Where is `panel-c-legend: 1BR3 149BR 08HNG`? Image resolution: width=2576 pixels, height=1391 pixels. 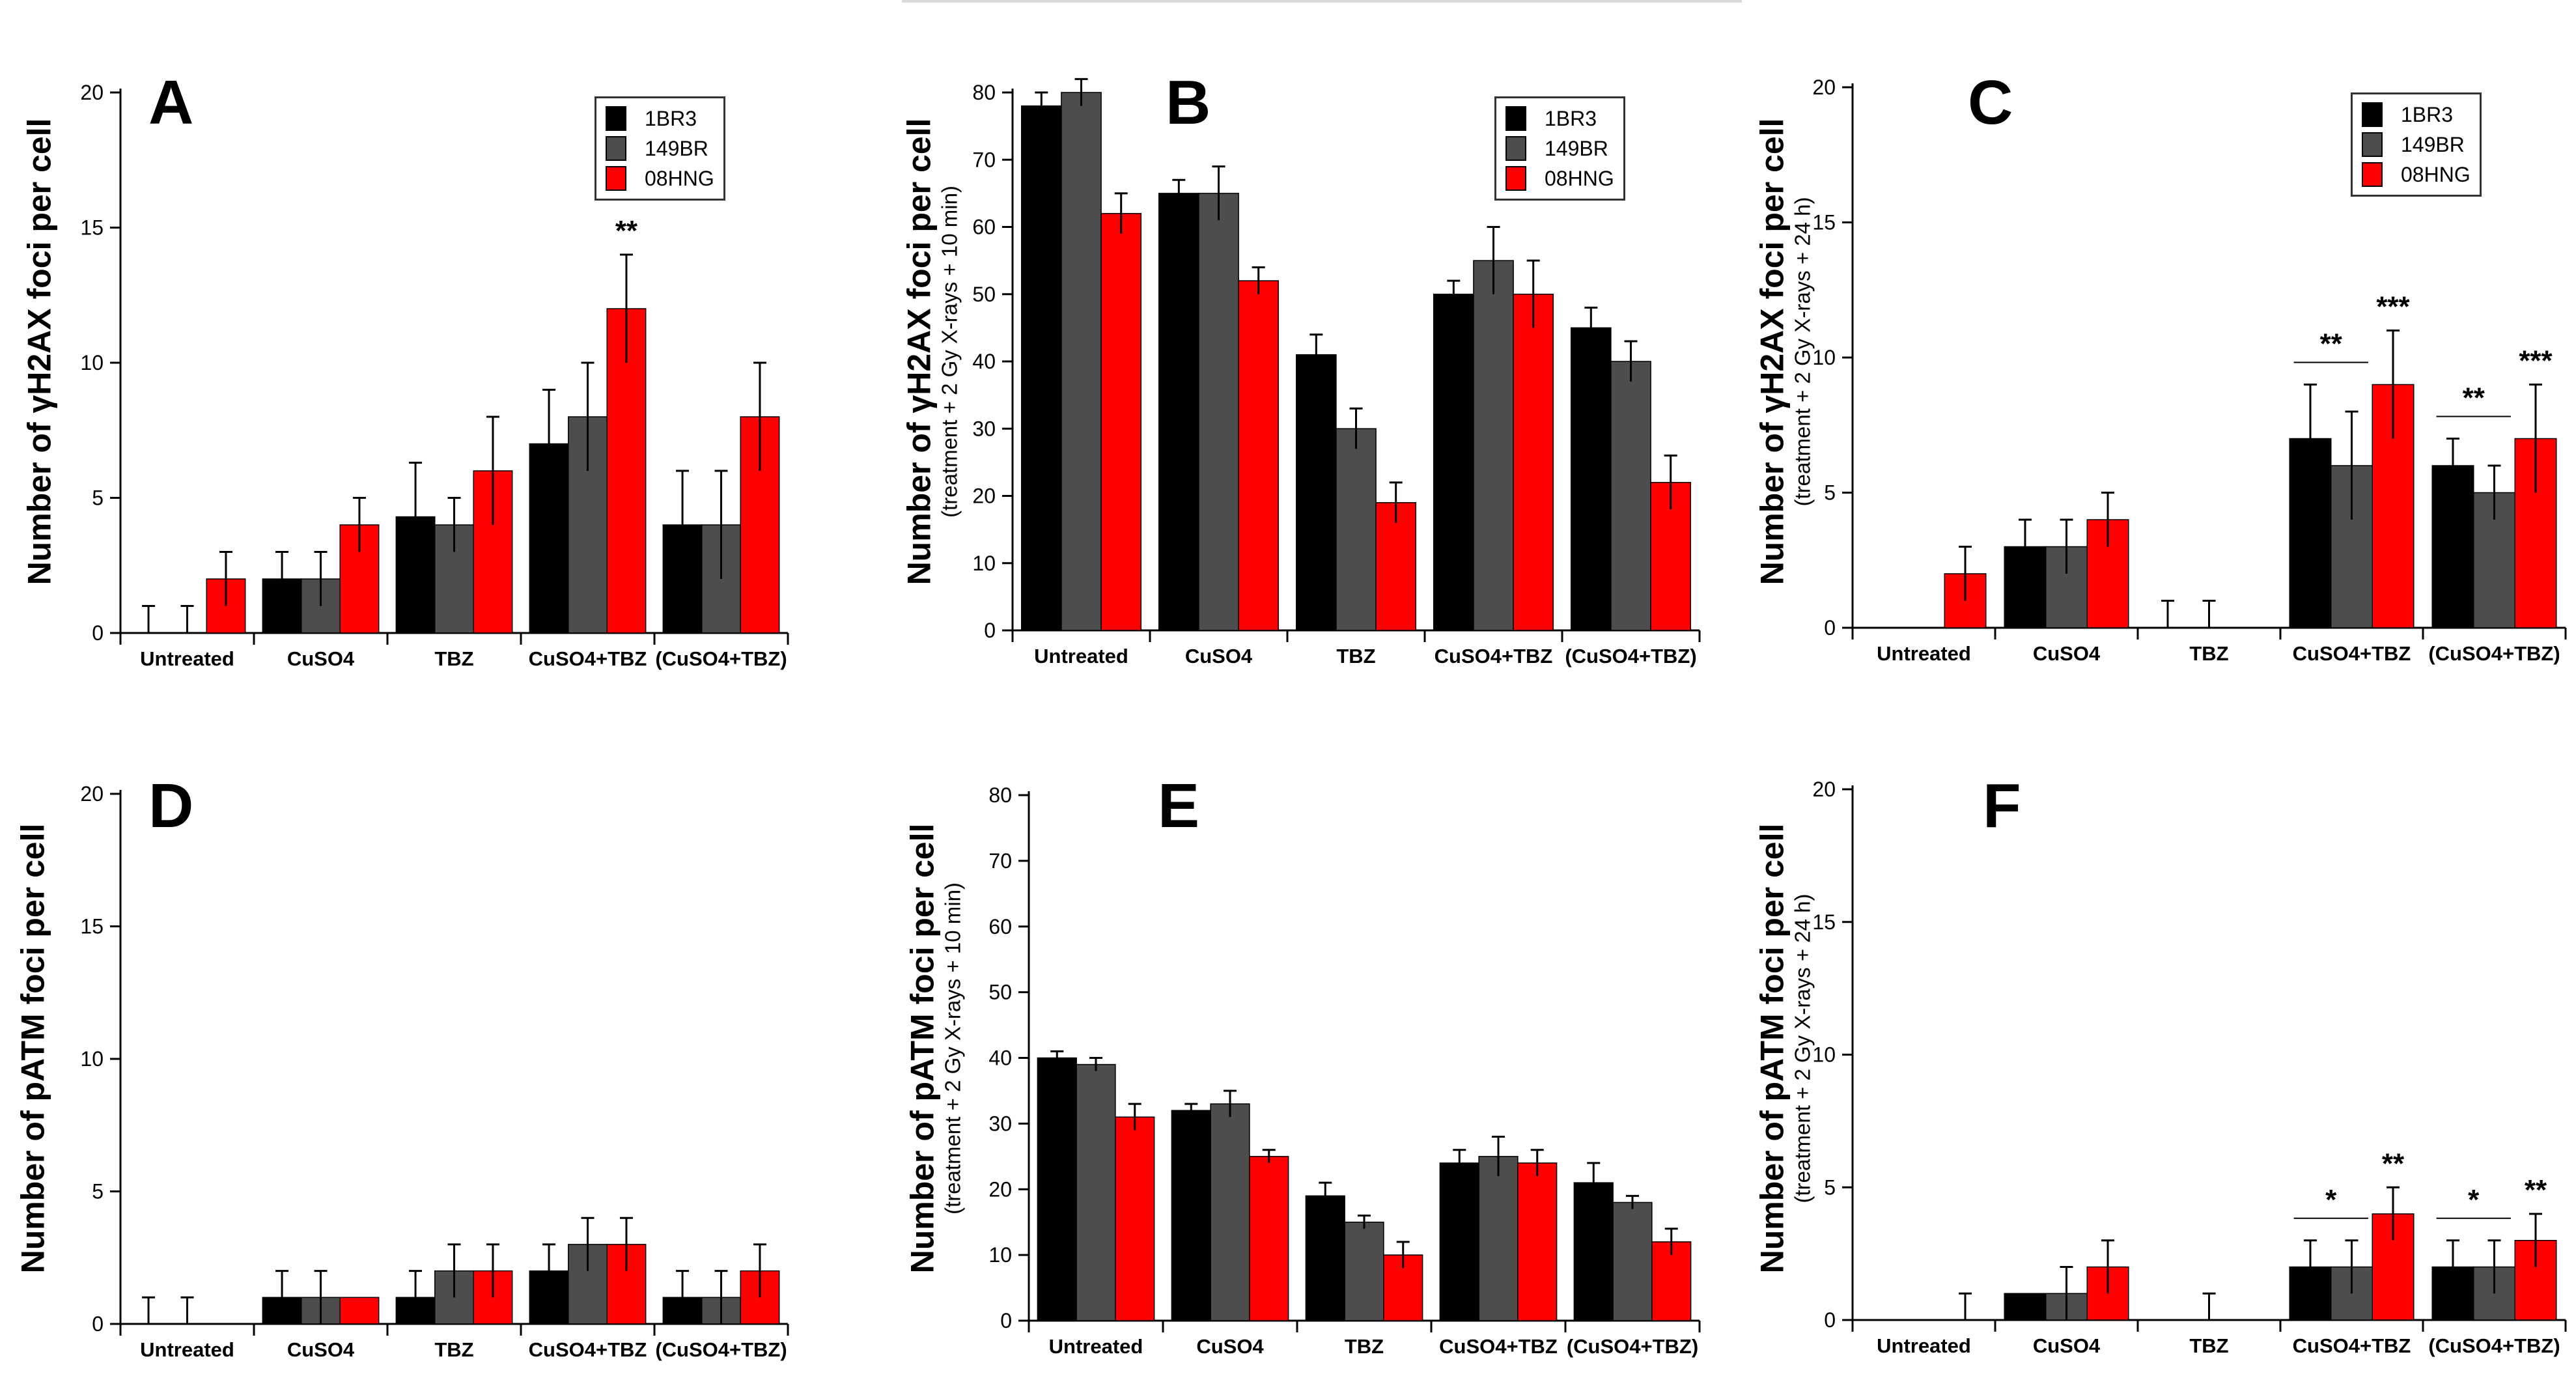
panel-c-legend: 1BR3 149BR 08HNG is located at coordinates (2417, 144).